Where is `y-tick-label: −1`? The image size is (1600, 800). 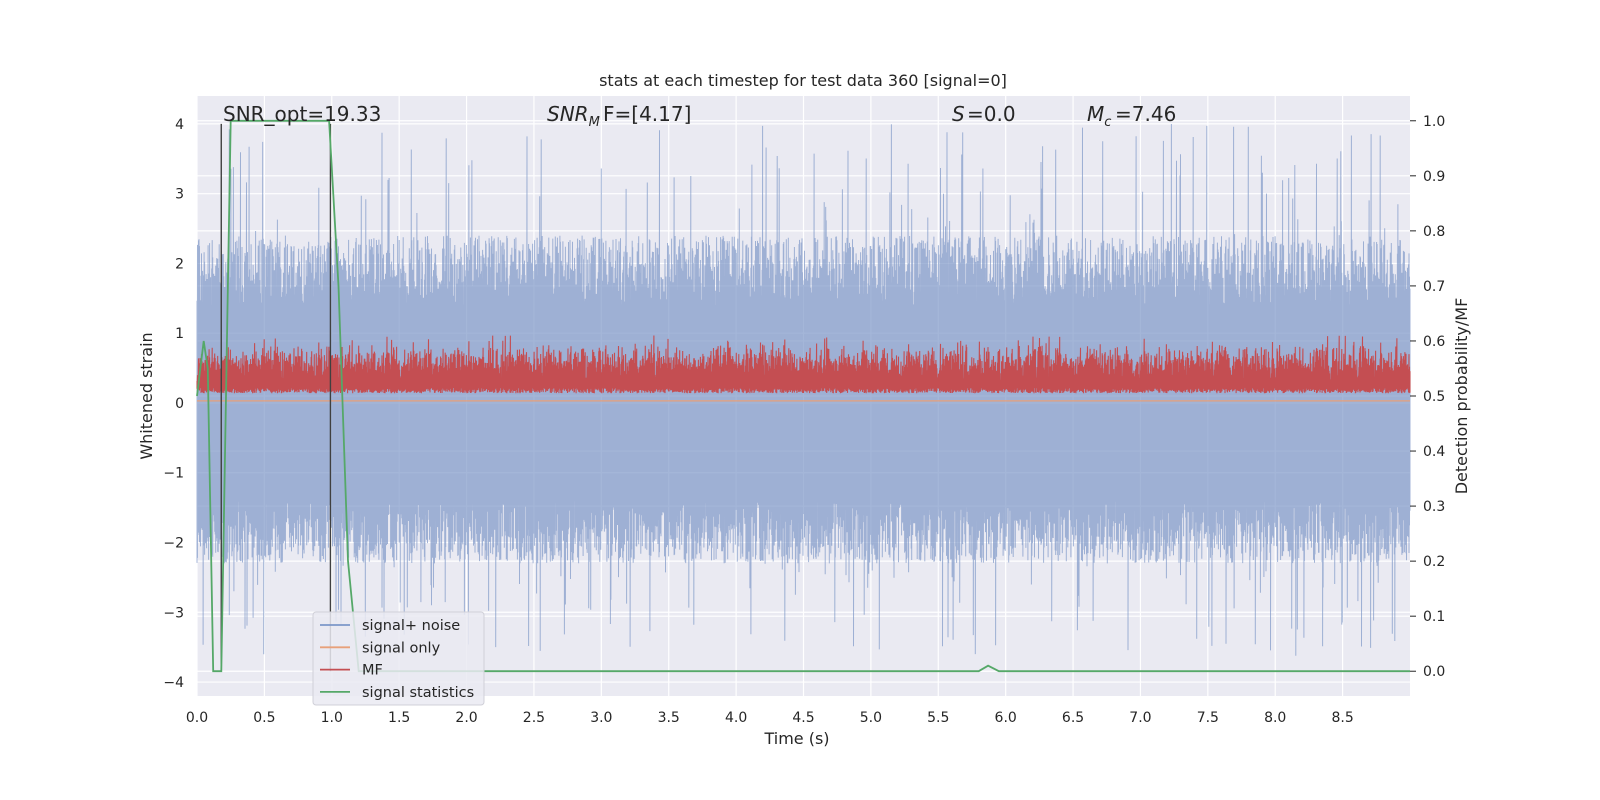
y-tick-label: −1 is located at coordinates (173, 474).